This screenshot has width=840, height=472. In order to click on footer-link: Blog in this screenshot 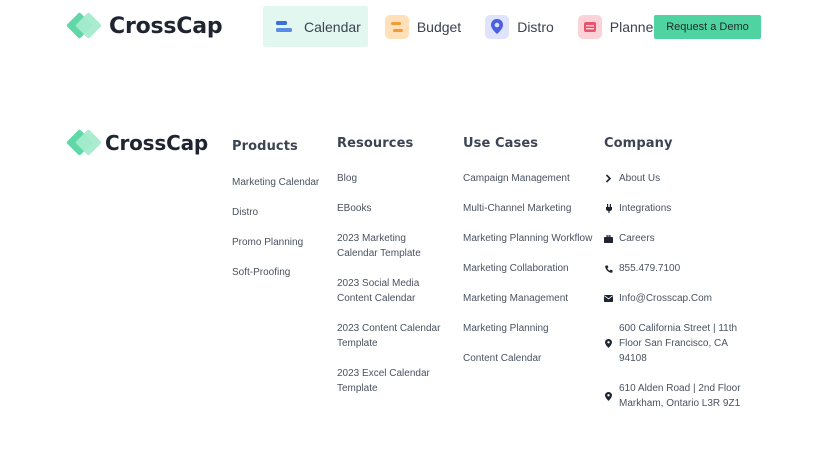, I will do `click(347, 178)`.